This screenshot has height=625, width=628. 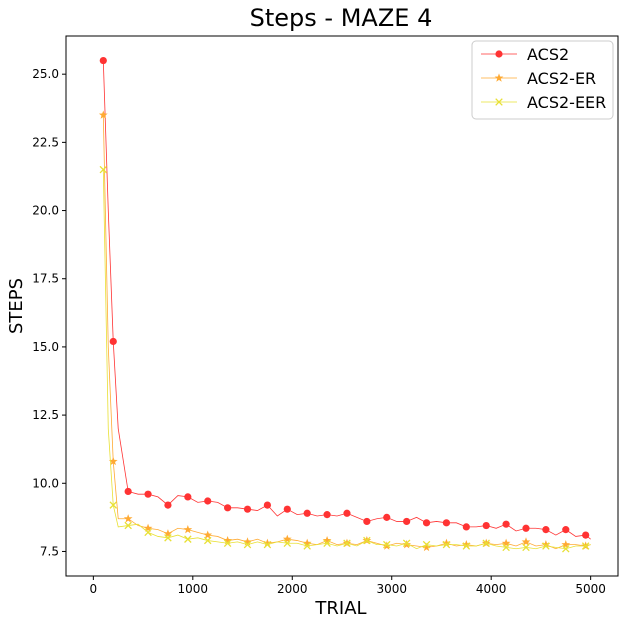 What do you see at coordinates (548, 54) in the screenshot?
I see `legend-label-acs2: ACS2` at bounding box center [548, 54].